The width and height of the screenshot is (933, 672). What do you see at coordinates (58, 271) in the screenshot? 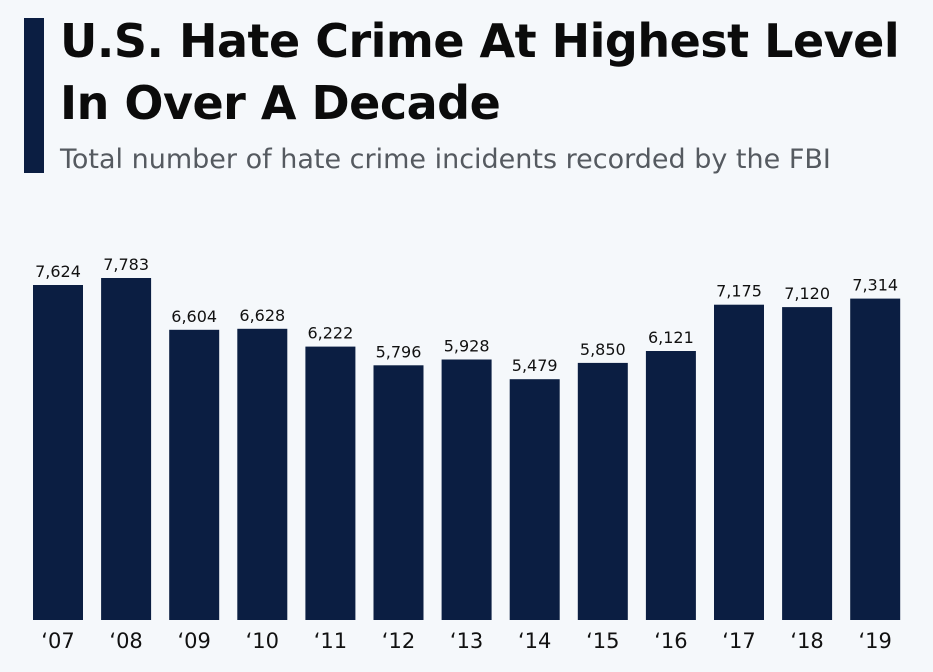
I see `bar-value-label: 7,624` at bounding box center [58, 271].